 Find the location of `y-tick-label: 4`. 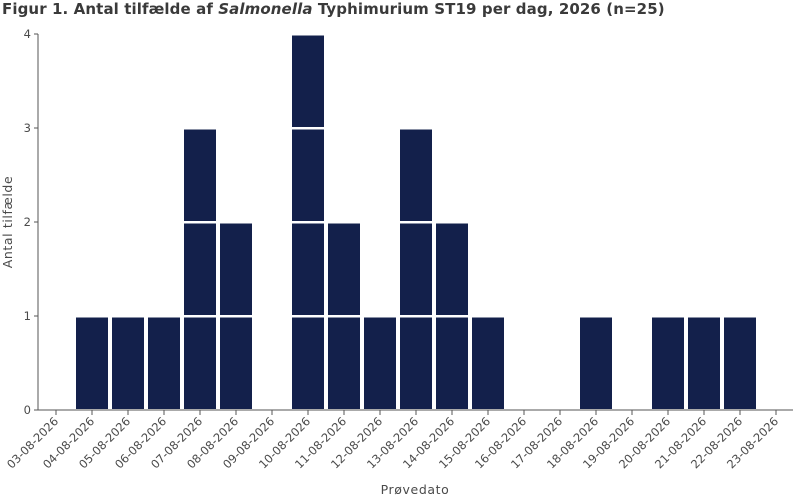

y-tick-label: 4 is located at coordinates (27, 34).